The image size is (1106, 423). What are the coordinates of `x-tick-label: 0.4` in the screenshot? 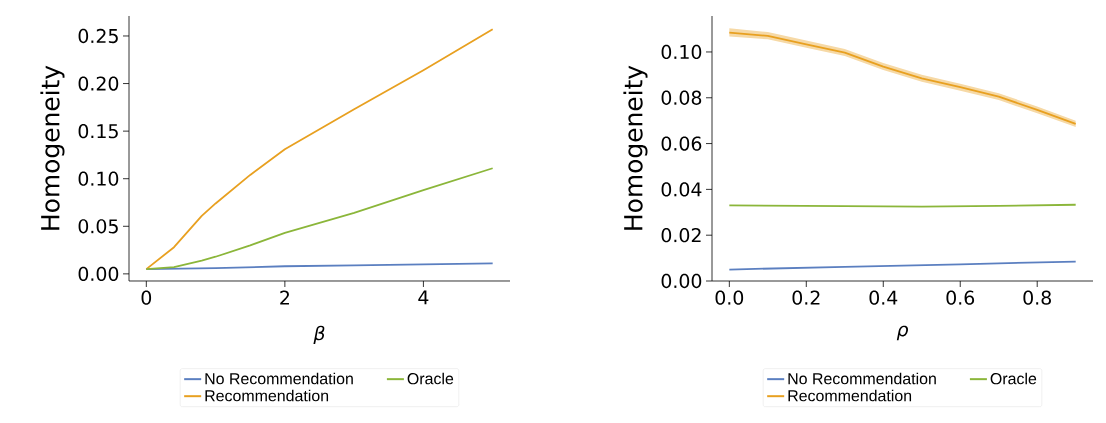 It's located at (883, 297).